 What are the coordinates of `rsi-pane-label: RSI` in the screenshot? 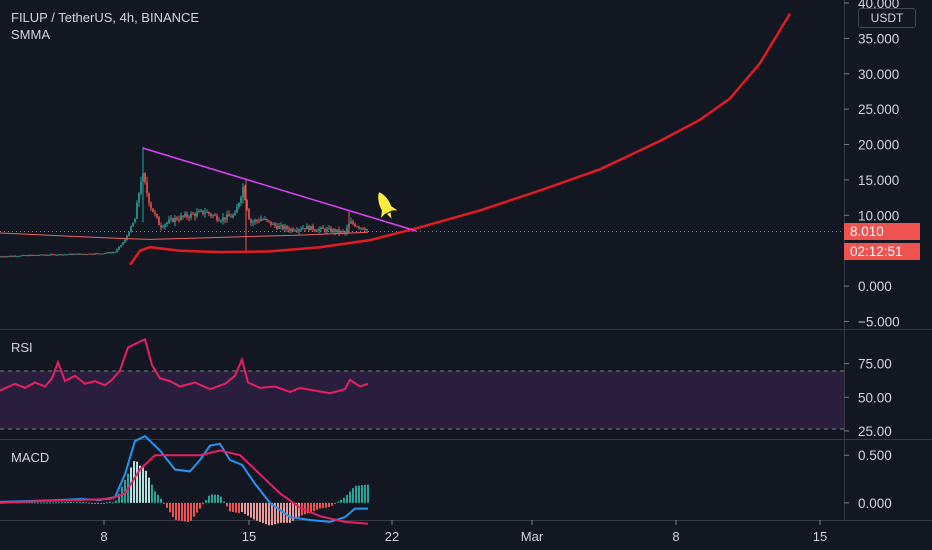 It's located at (22, 347).